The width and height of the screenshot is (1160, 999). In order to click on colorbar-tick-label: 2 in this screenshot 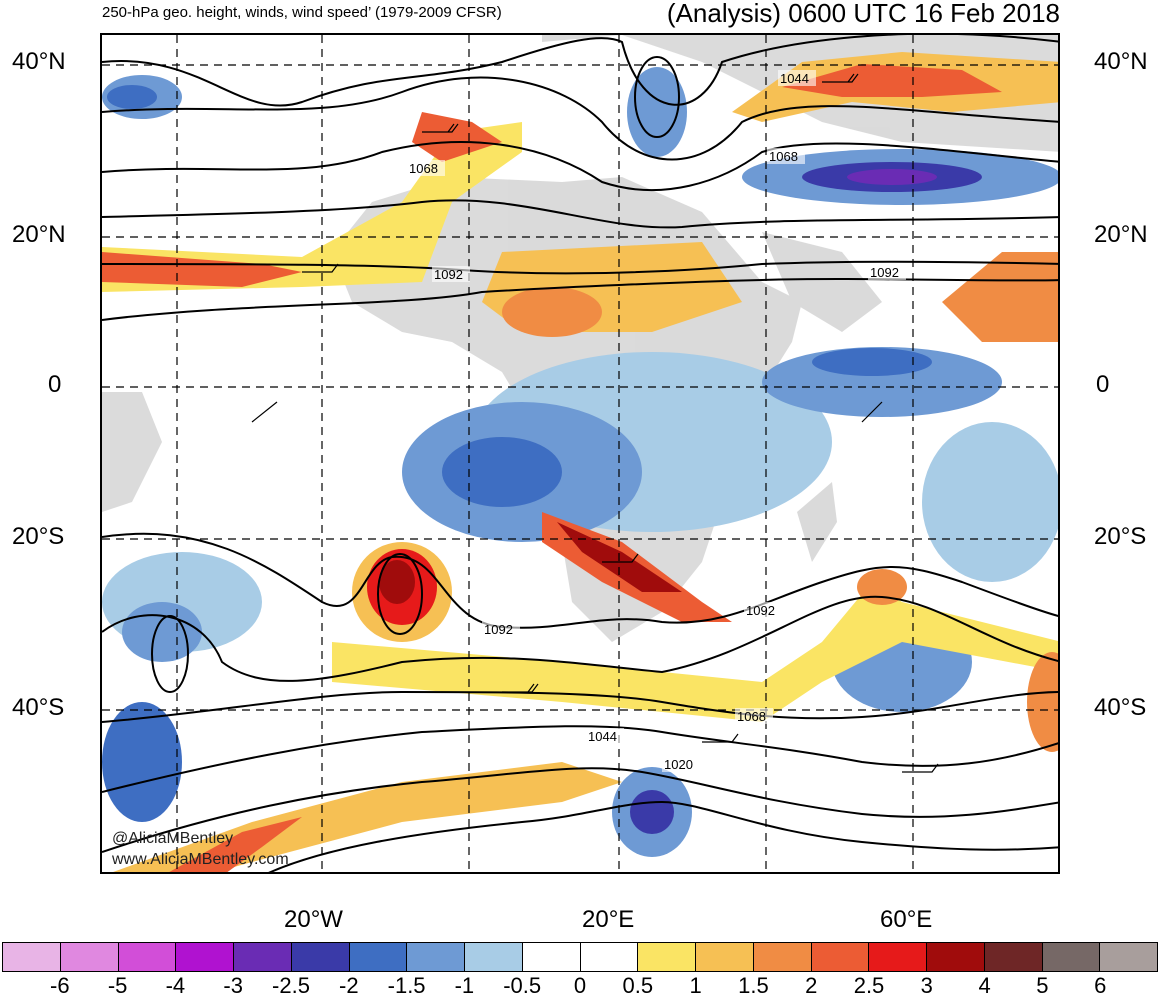, I will do `click(811, 985)`.